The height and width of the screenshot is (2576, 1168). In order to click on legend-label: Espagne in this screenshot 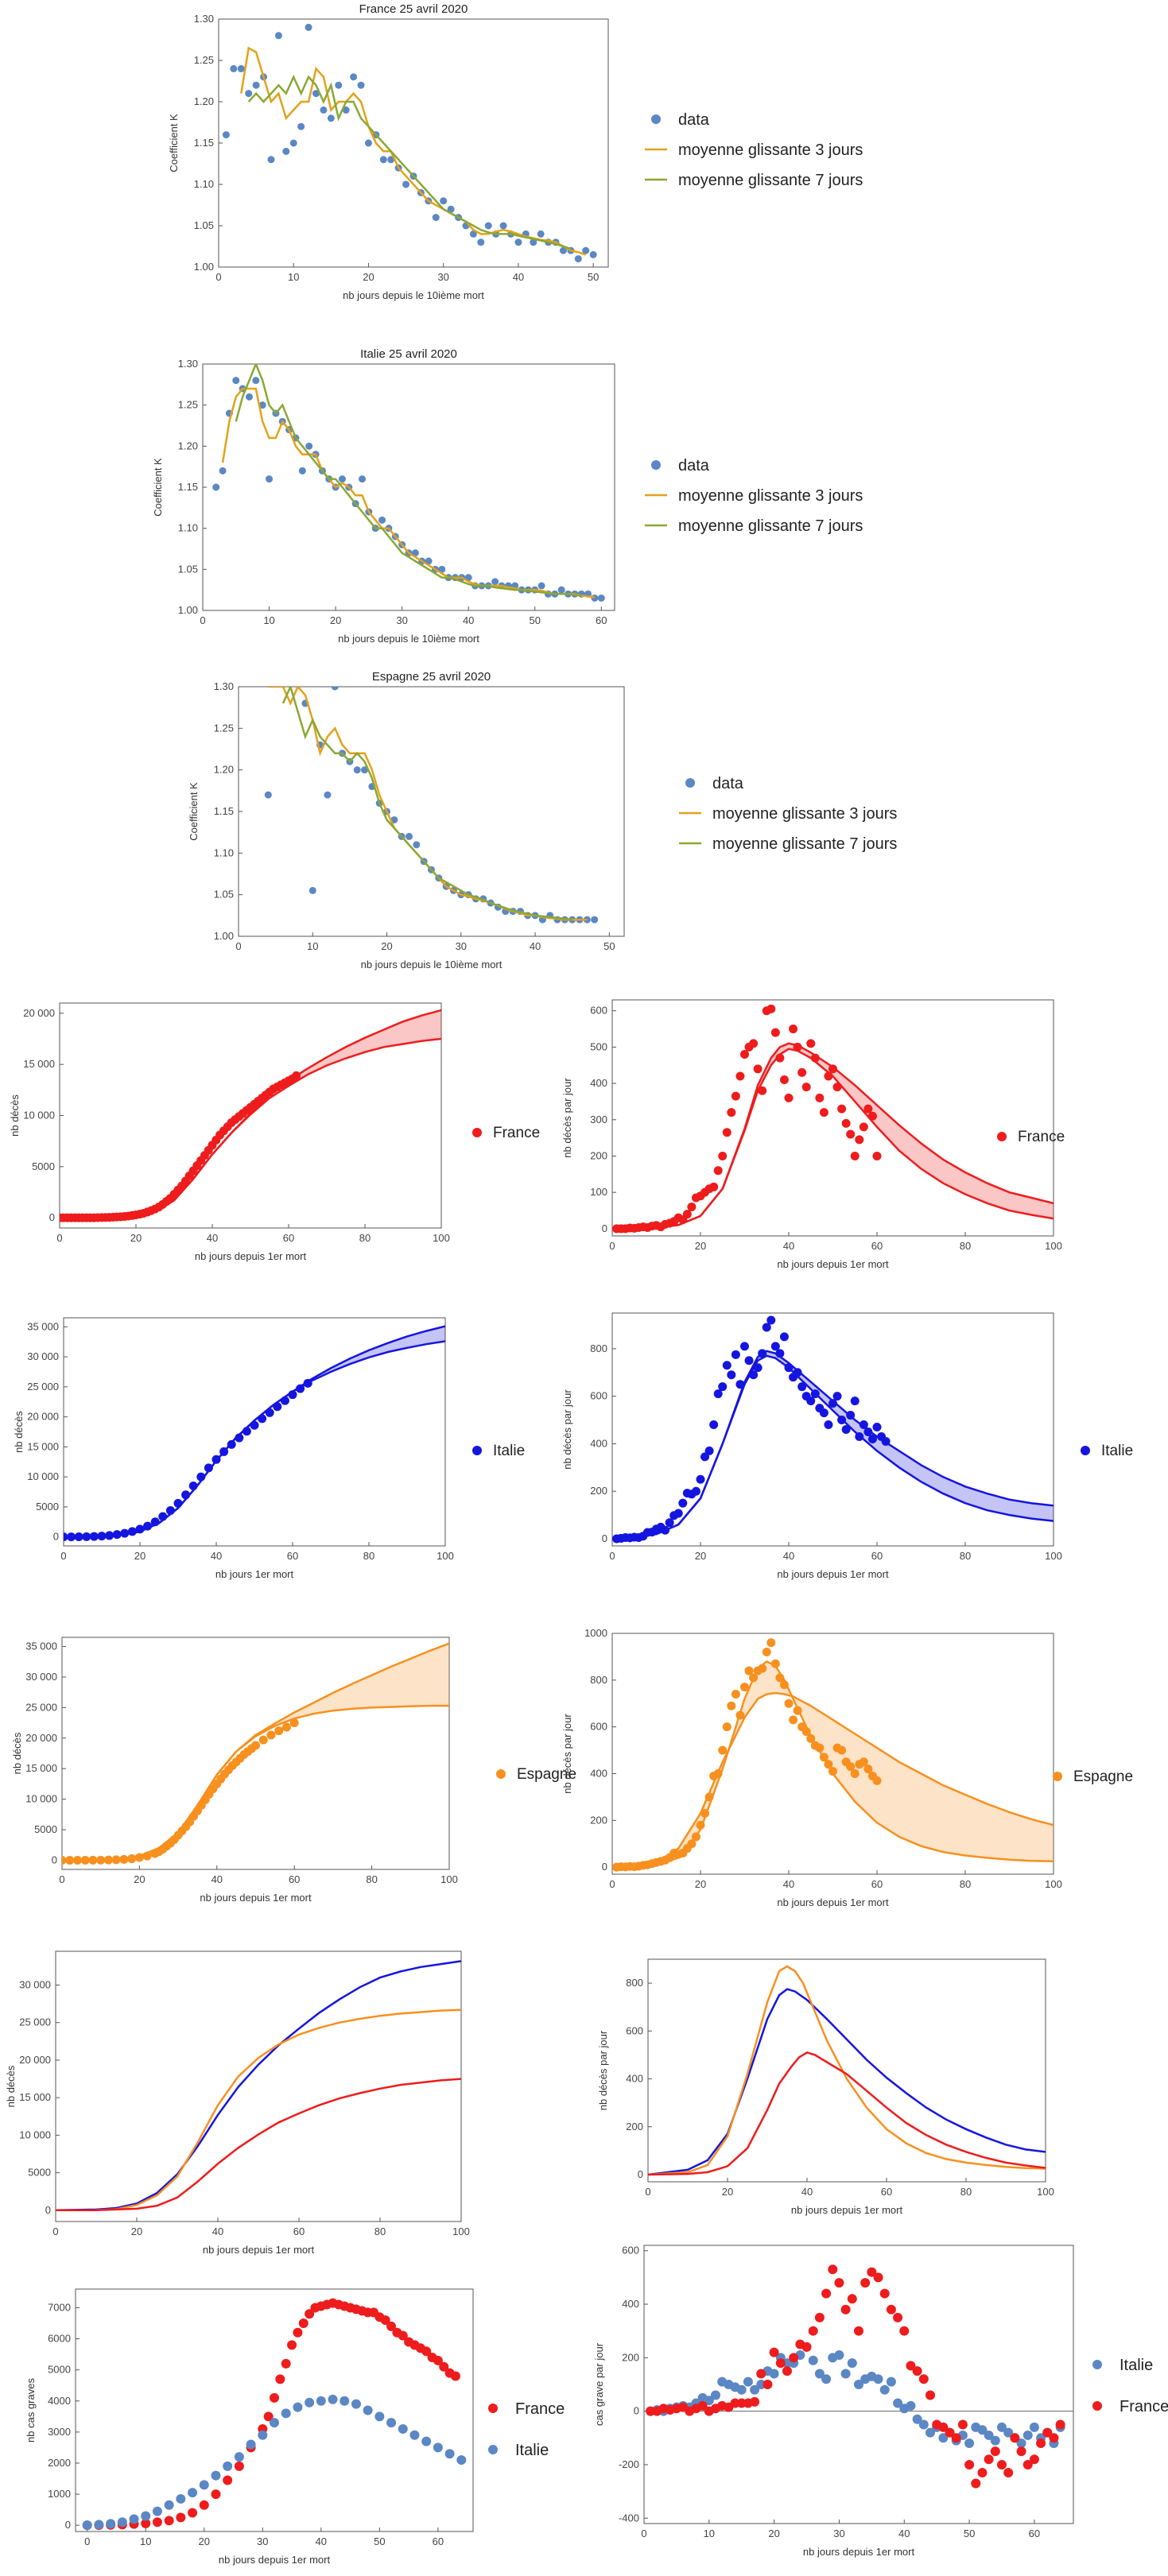, I will do `click(546, 1774)`.